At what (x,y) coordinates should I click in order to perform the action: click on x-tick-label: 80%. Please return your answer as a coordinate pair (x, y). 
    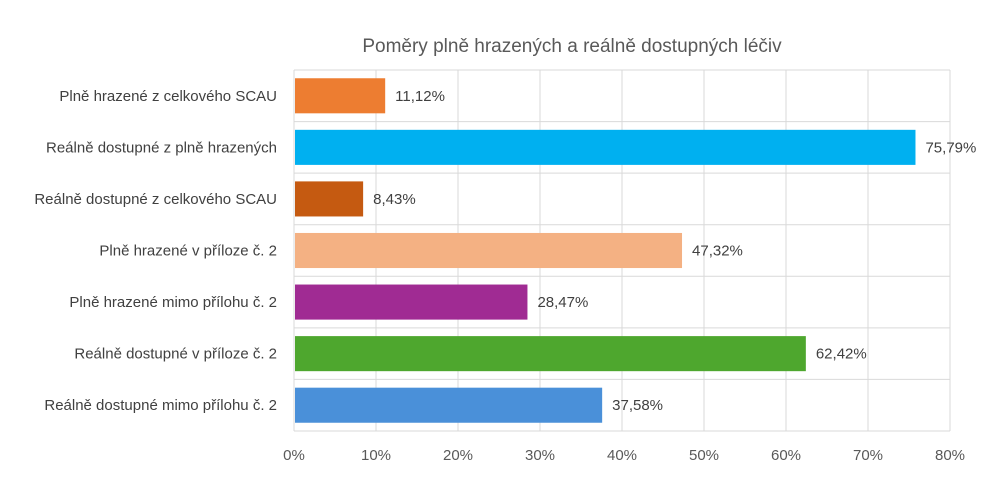
    Looking at the image, I should click on (950, 455).